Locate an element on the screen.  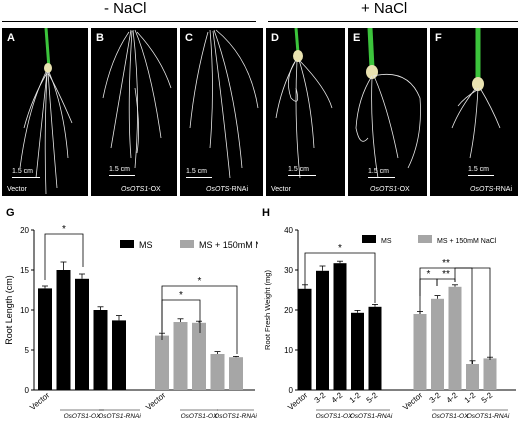
photo-panel-e: E 1.5 cm OsOTS1-OX is located at coordinates (387, 112).